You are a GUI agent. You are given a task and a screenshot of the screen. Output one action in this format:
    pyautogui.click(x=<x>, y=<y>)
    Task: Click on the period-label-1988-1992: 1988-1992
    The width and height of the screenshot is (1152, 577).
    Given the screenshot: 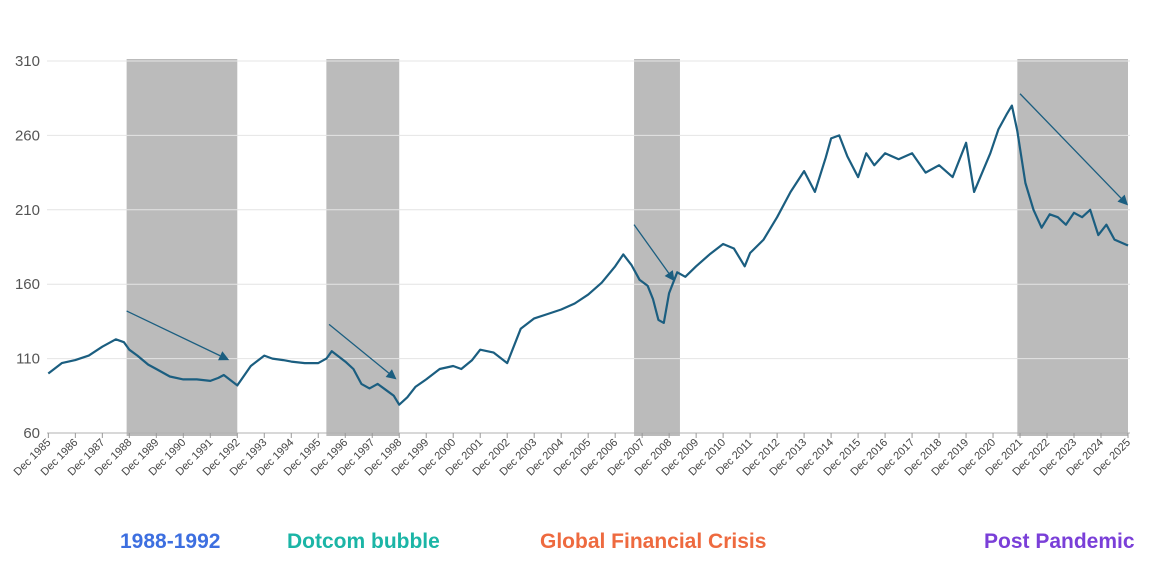 What is the action you would take?
    pyautogui.click(x=170, y=541)
    